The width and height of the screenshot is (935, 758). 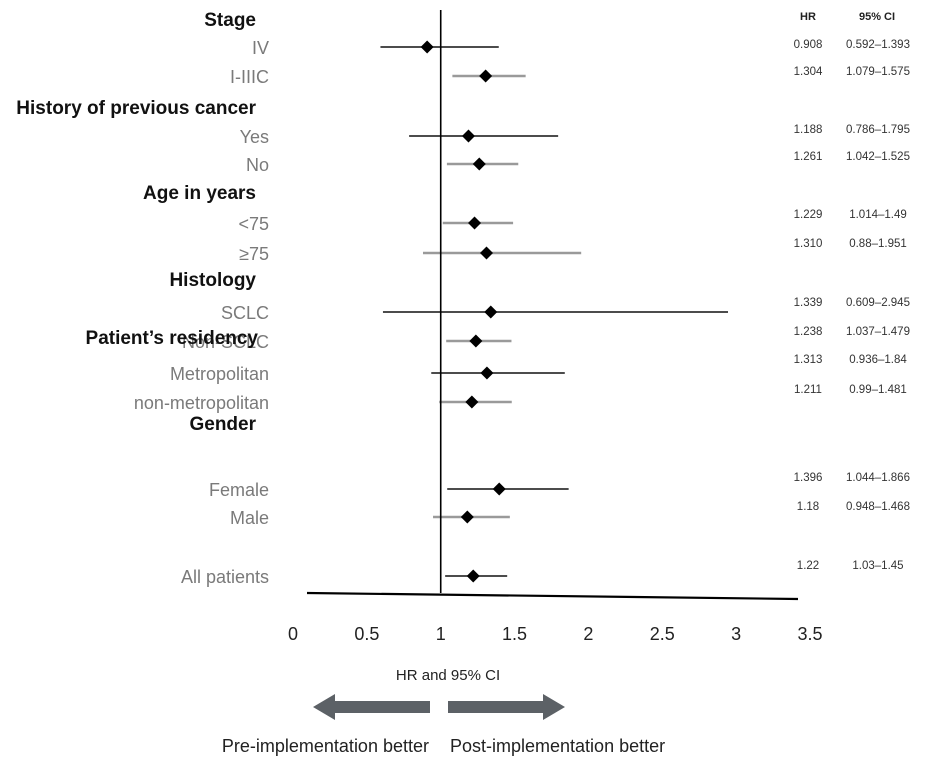 I want to click on ci-value: 0.592–1.393, so click(x=878, y=45).